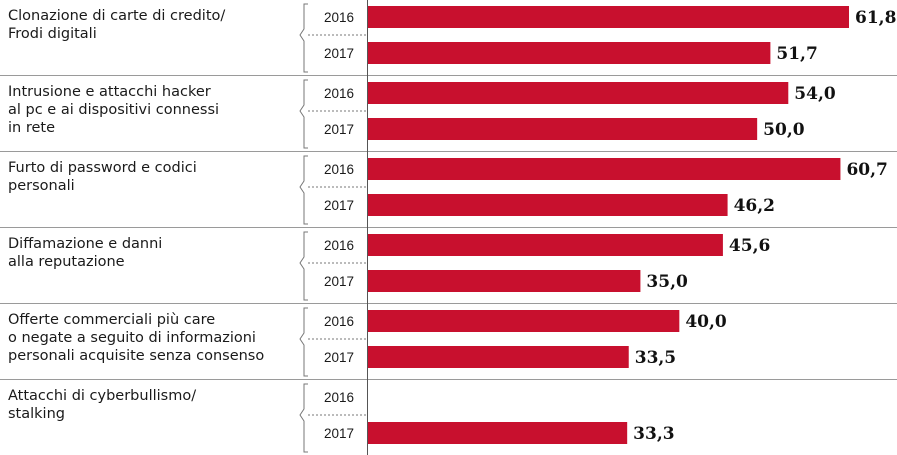 This screenshot has height=455, width=897. What do you see at coordinates (132, 338) in the screenshot?
I see `category-label-line: o negate a seguito di informazioni` at bounding box center [132, 338].